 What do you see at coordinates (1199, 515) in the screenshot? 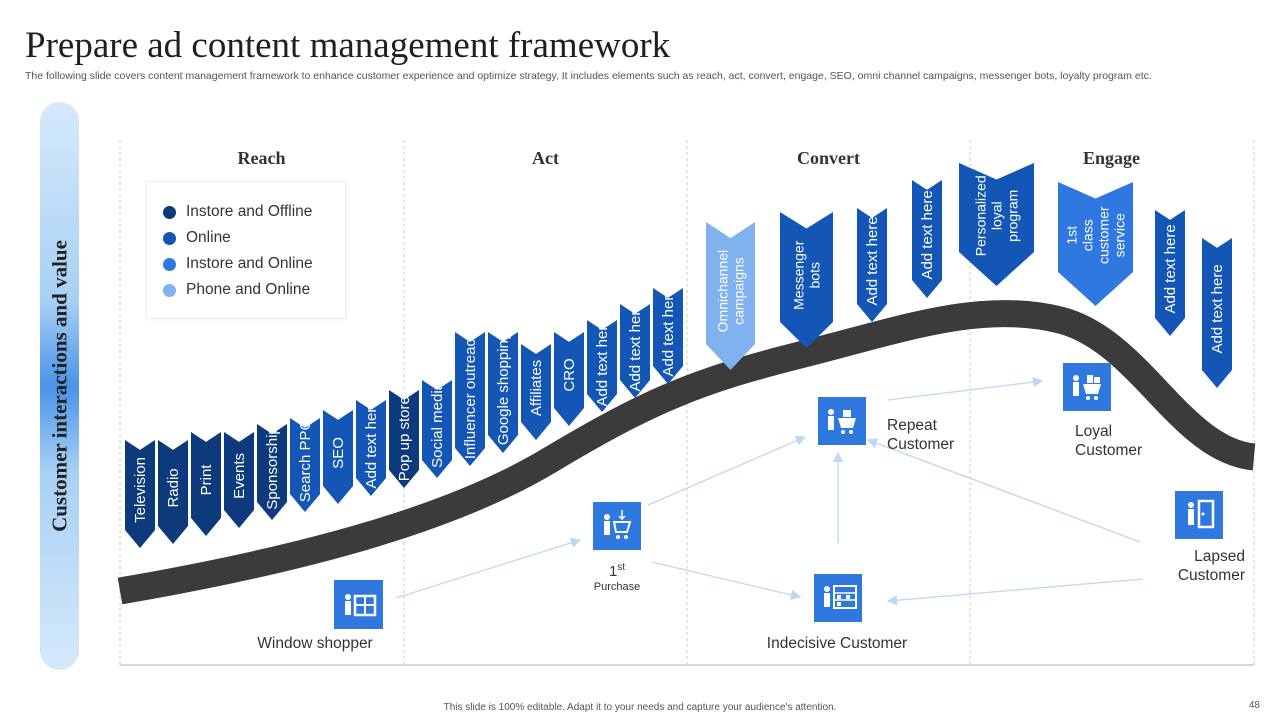
I see `lapsed-customer-icon` at bounding box center [1199, 515].